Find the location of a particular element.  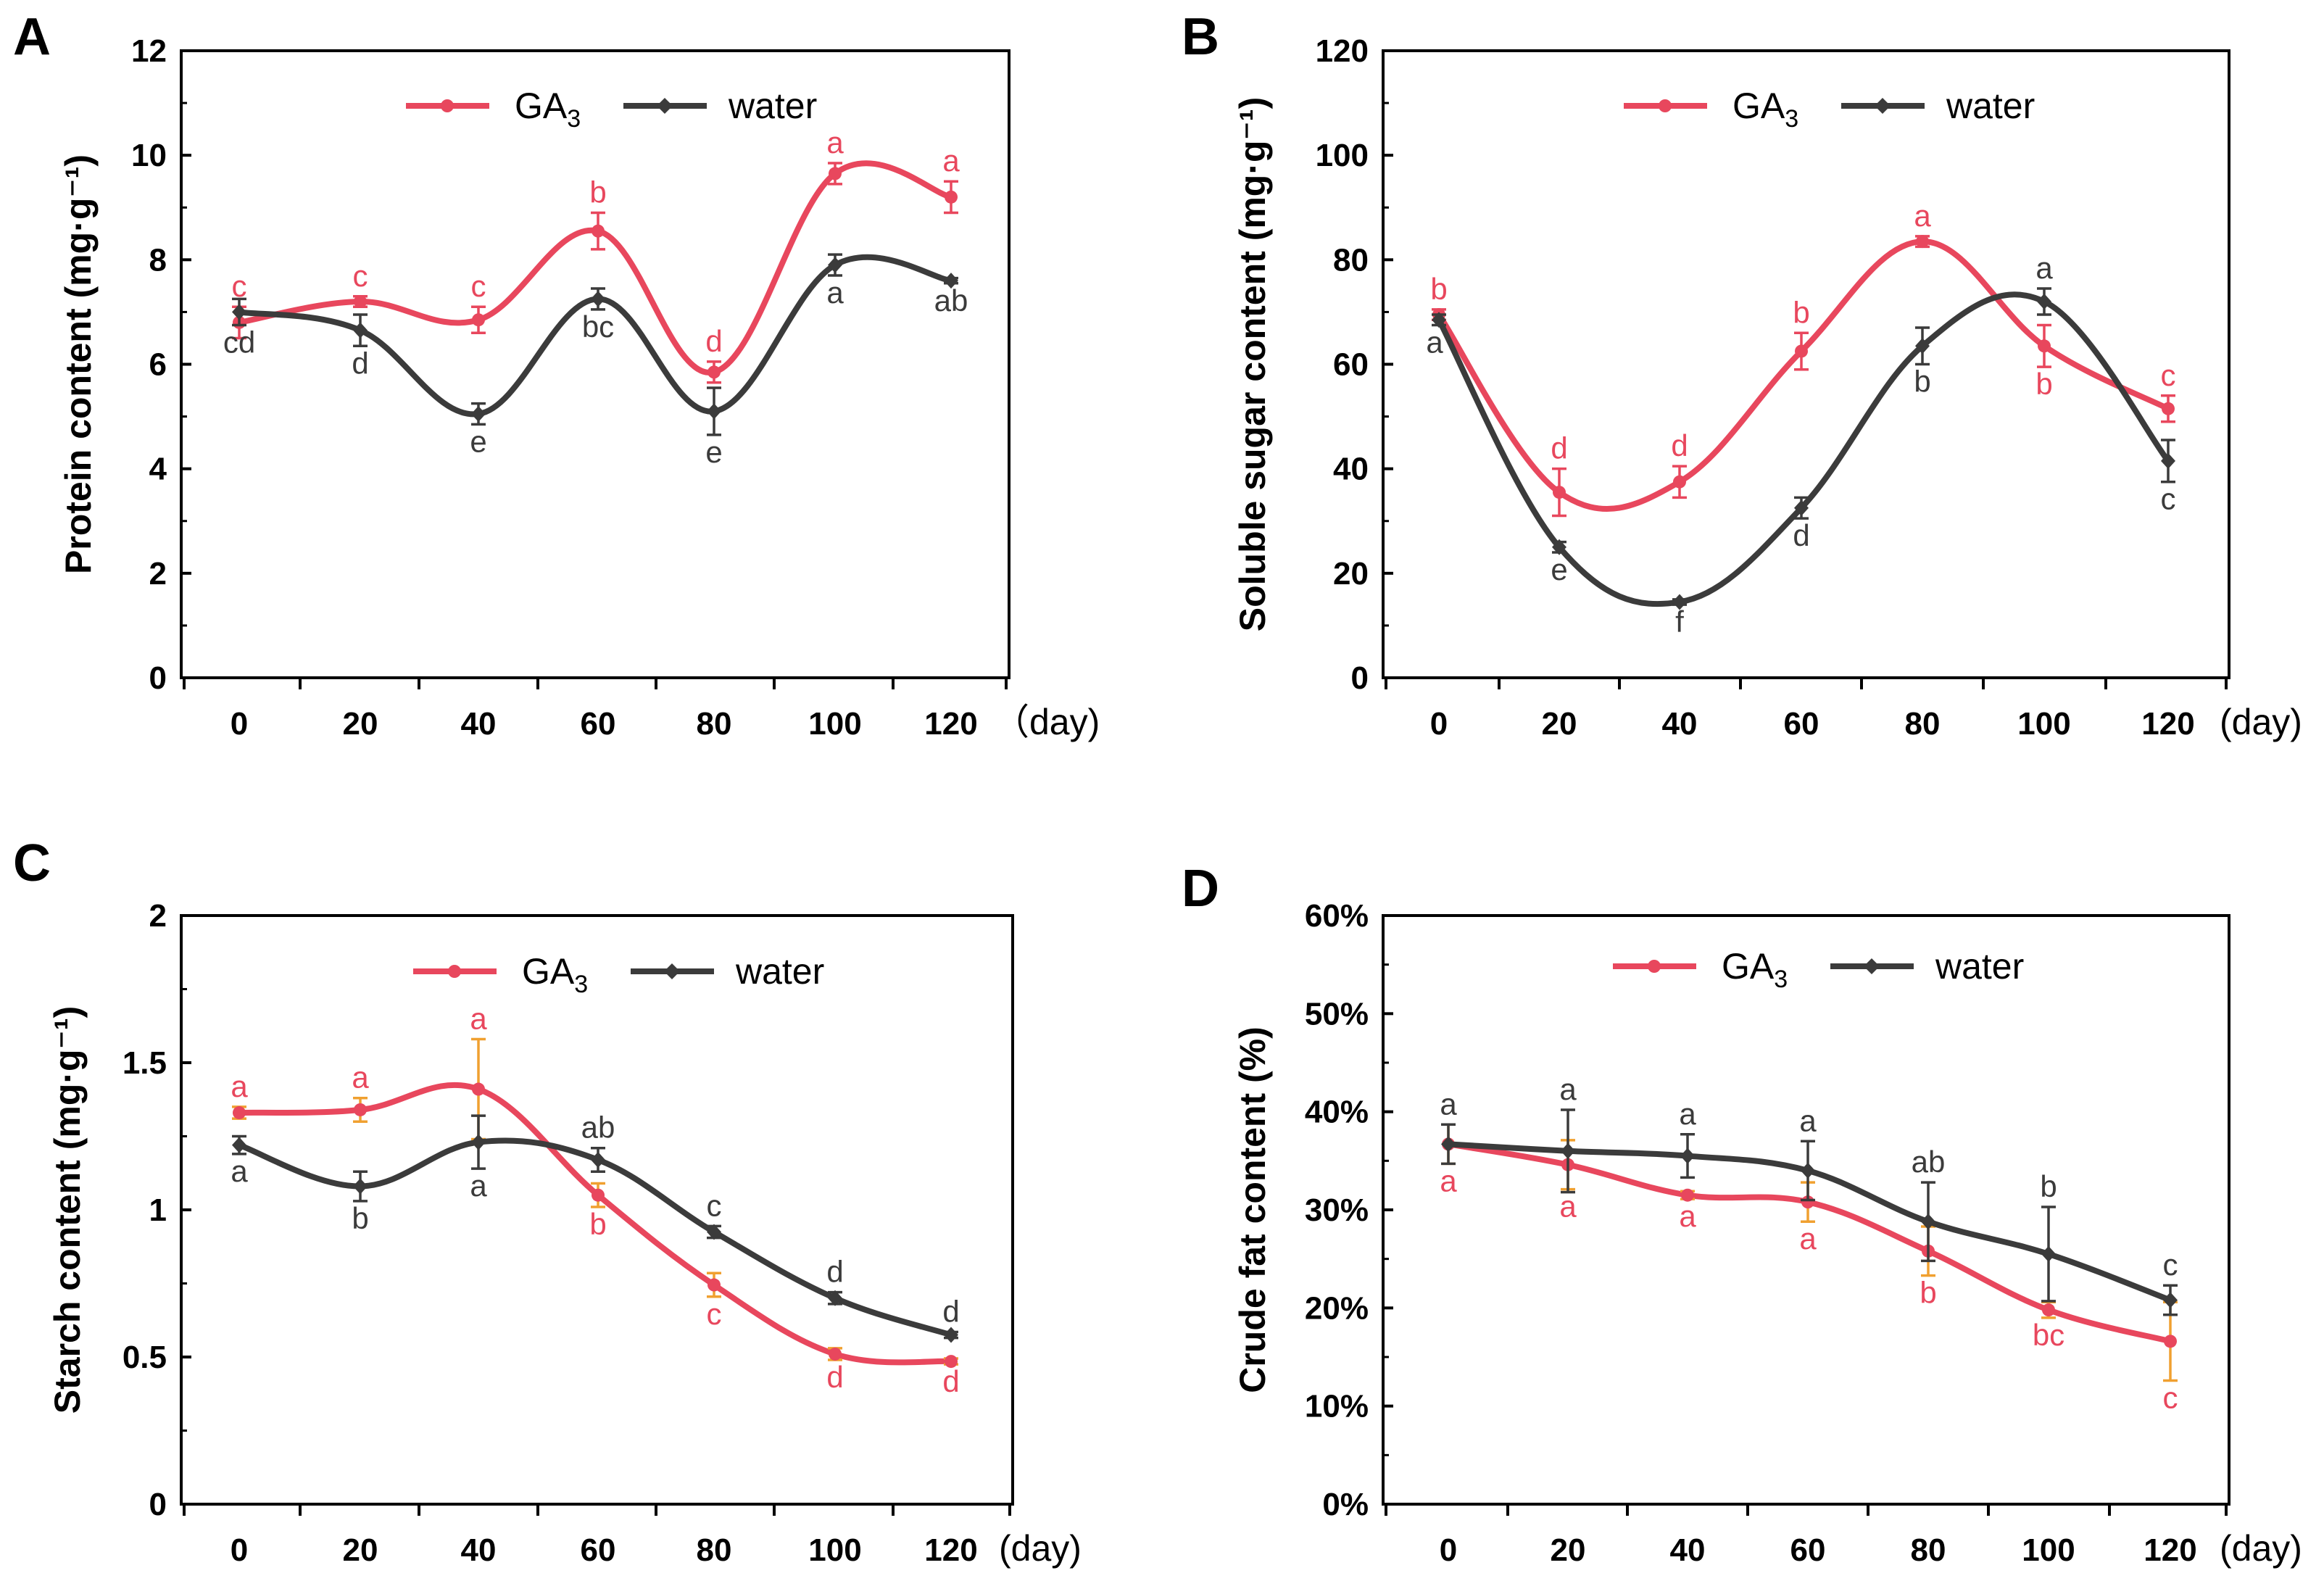

y-tick-label: 100 is located at coordinates (1343, 155).